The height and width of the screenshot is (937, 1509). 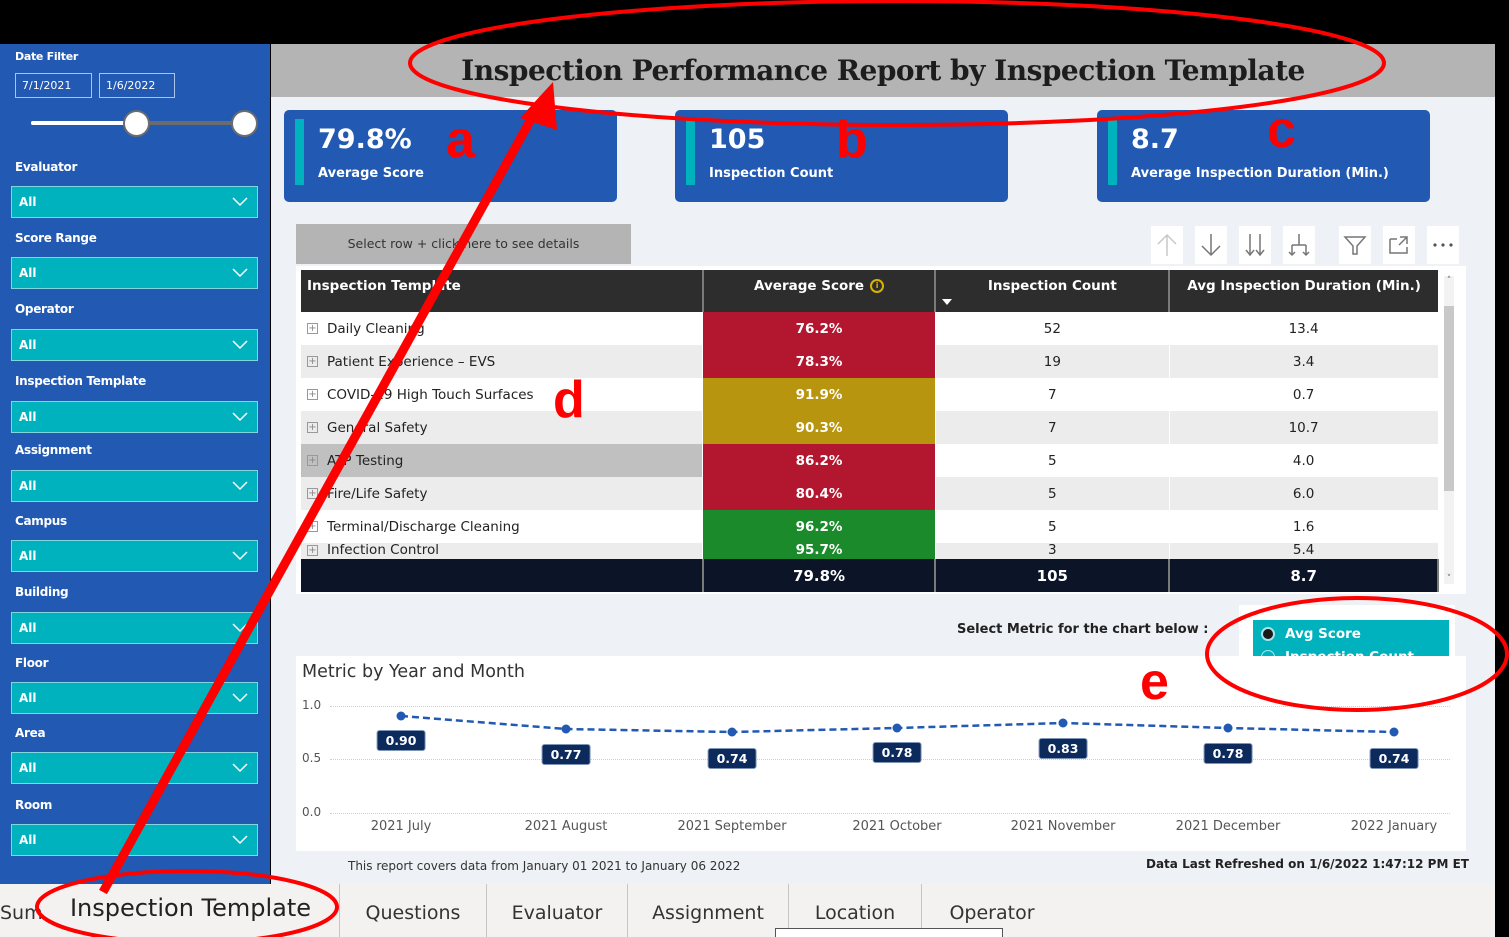 What do you see at coordinates (870, 460) in the screenshot?
I see `table-row-selected: + ATP Testing 86.2% 5 4.0` at bounding box center [870, 460].